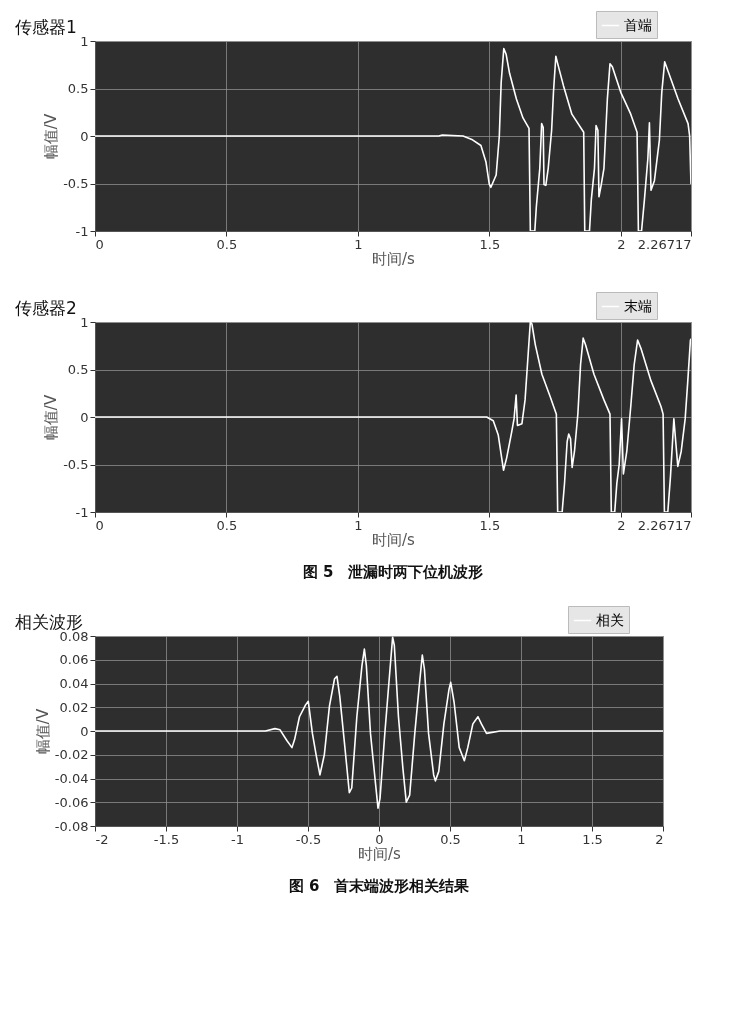 The height and width of the screenshot is (1014, 744). I want to click on chart-title: 传感器2, so click(46, 307).